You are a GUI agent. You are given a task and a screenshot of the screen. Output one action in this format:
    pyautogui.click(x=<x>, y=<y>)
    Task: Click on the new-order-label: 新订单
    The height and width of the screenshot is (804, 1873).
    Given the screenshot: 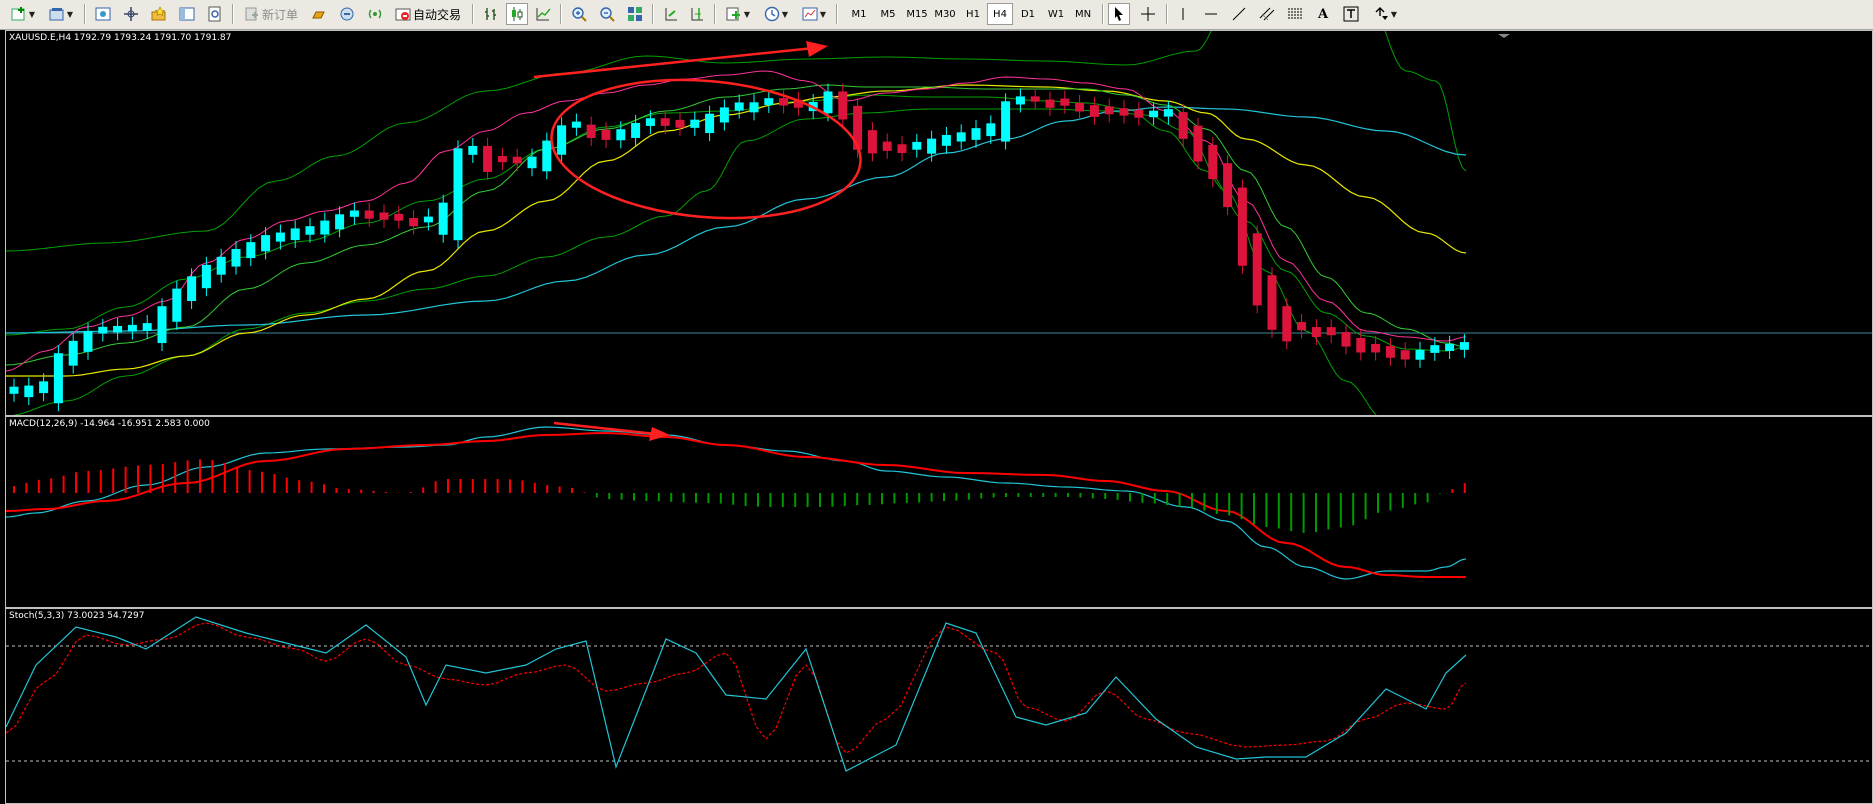 What is the action you would take?
    pyautogui.click(x=279, y=14)
    